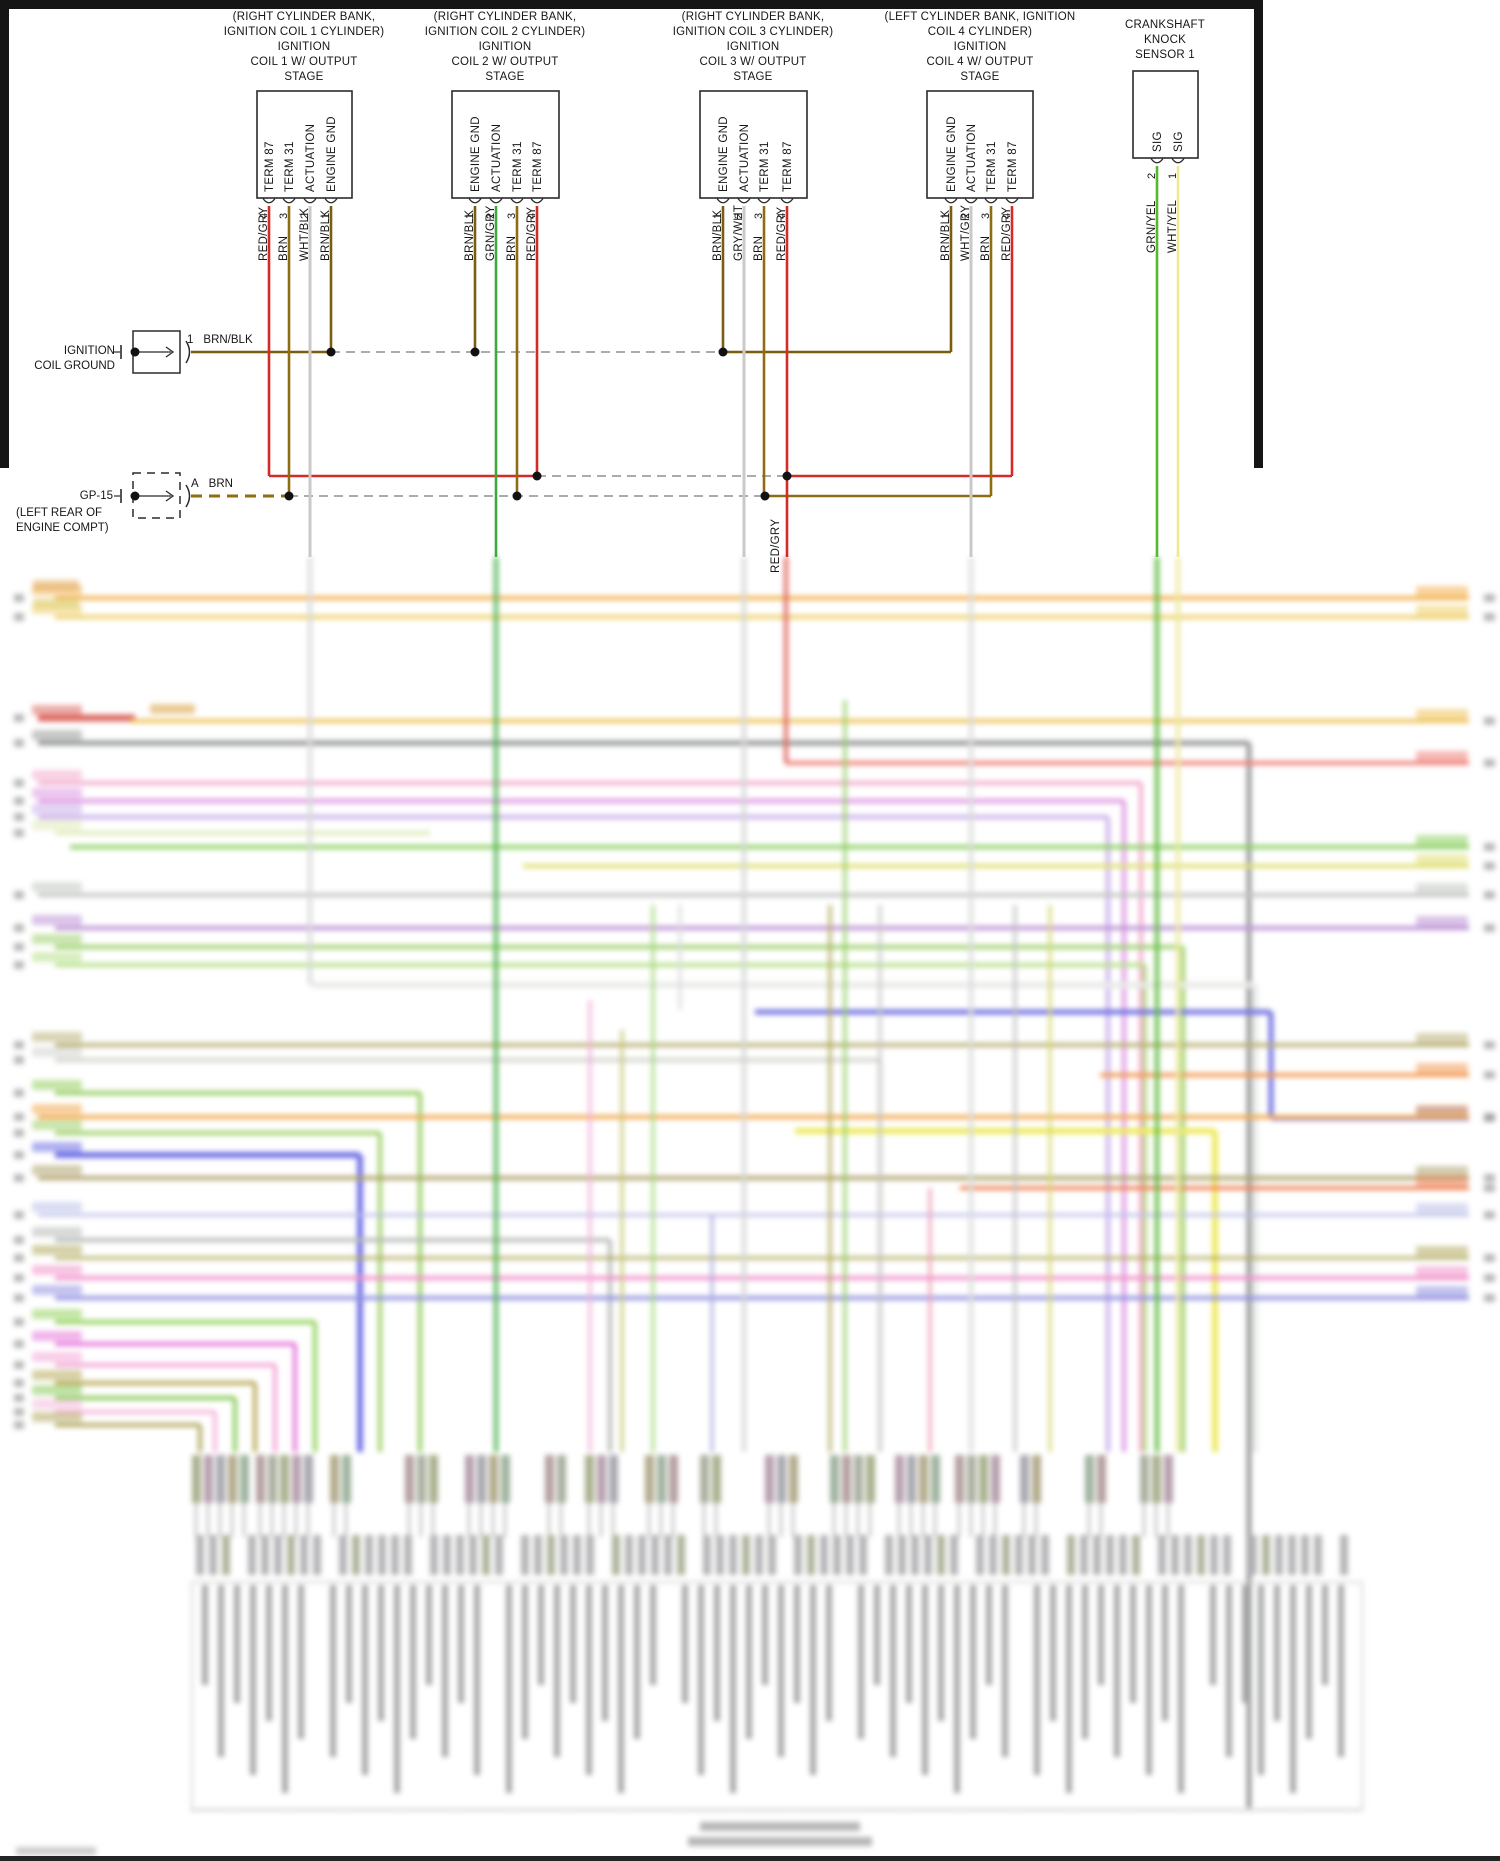 This screenshot has height=1861, width=1500. Describe the element at coordinates (304, 32) in the screenshot. I see `header-line: IGNITION COIL 1 CYLINDER)` at that location.